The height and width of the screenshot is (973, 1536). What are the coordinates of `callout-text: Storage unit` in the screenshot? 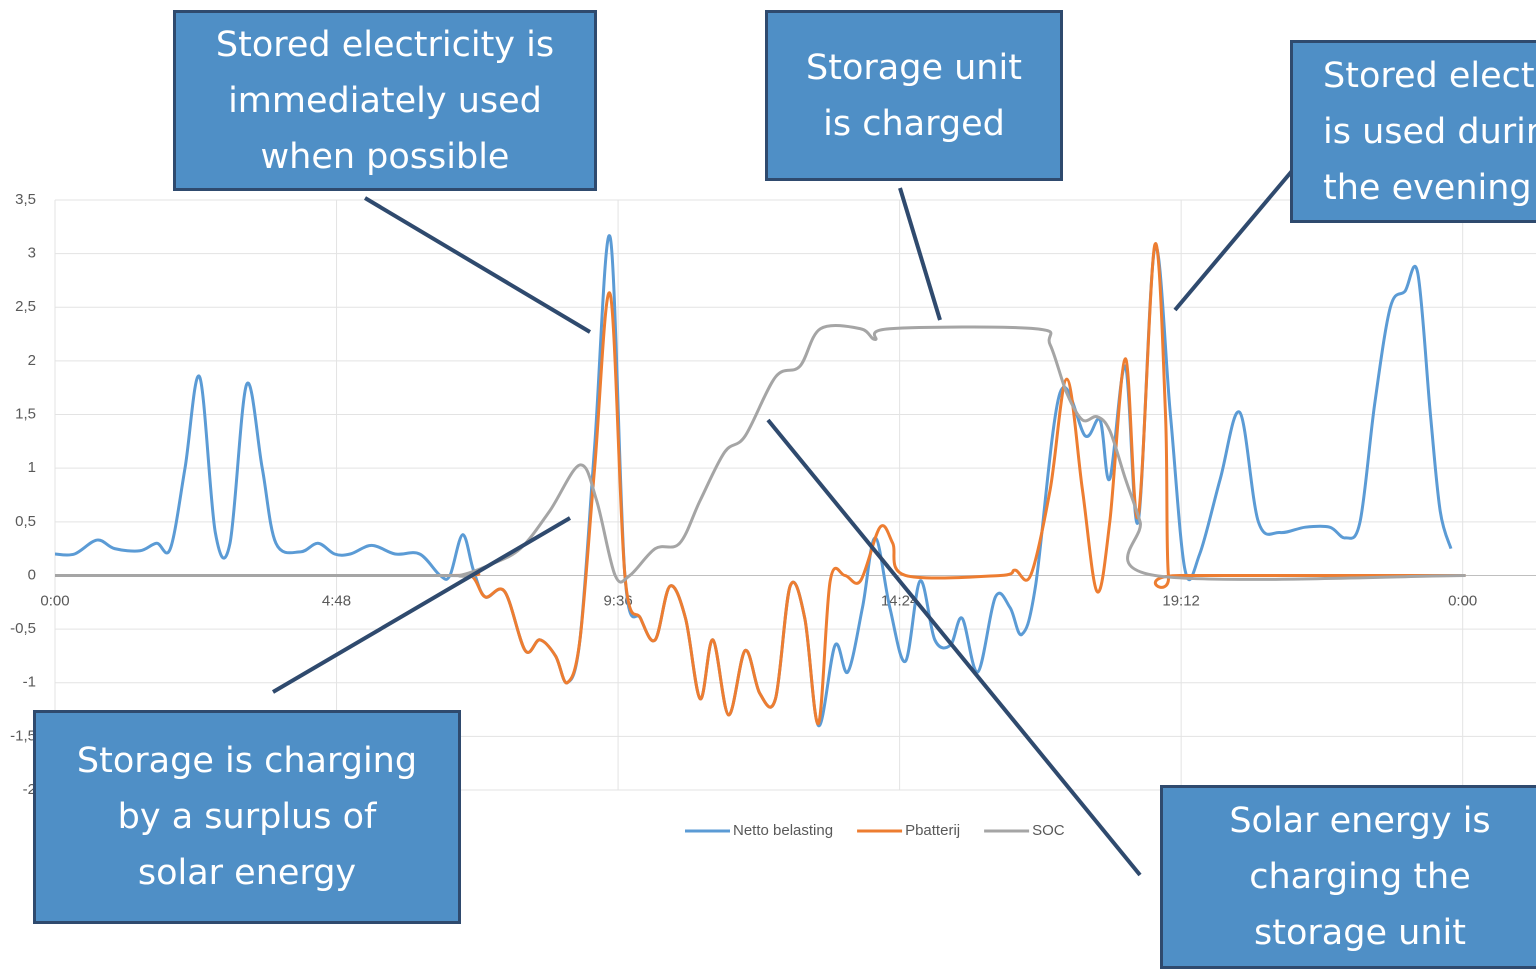 It's located at (914, 67).